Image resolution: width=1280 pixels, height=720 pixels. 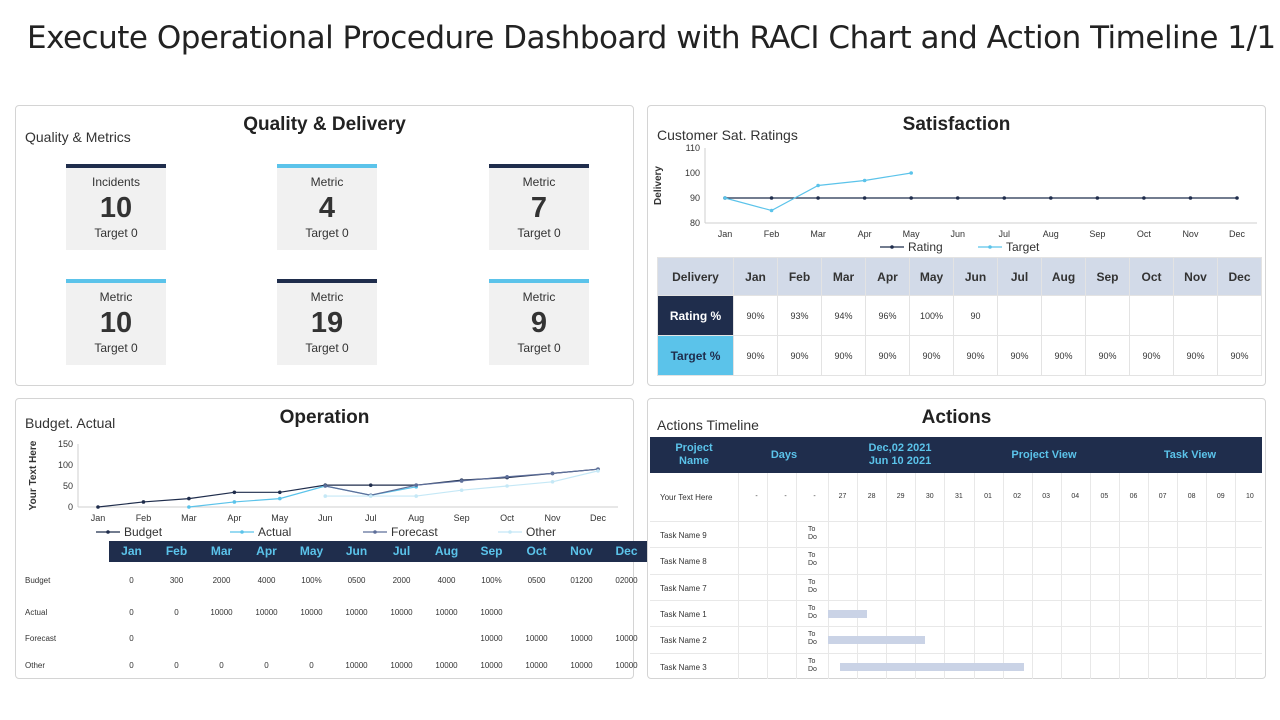 I want to click on kpi-label: Incidents, so click(x=116, y=182).